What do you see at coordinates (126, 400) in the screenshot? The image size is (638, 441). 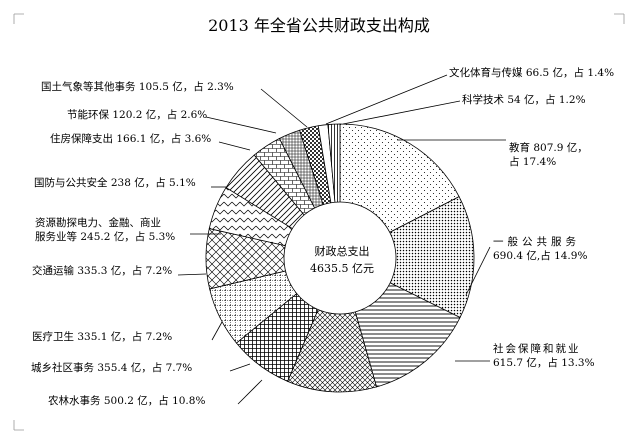 I see `slice-label-4-line-1: 农林水事务 500.2 亿，占 10.8%` at bounding box center [126, 400].